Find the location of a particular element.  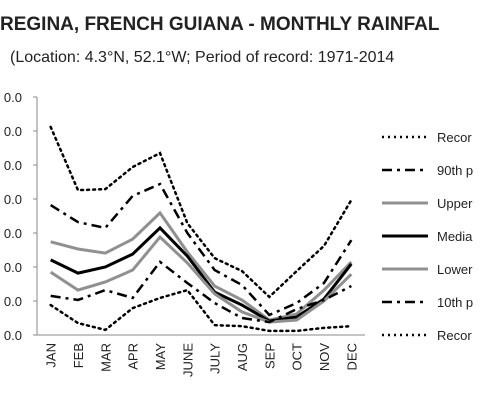

x-tick-label: AUG is located at coordinates (242, 357).